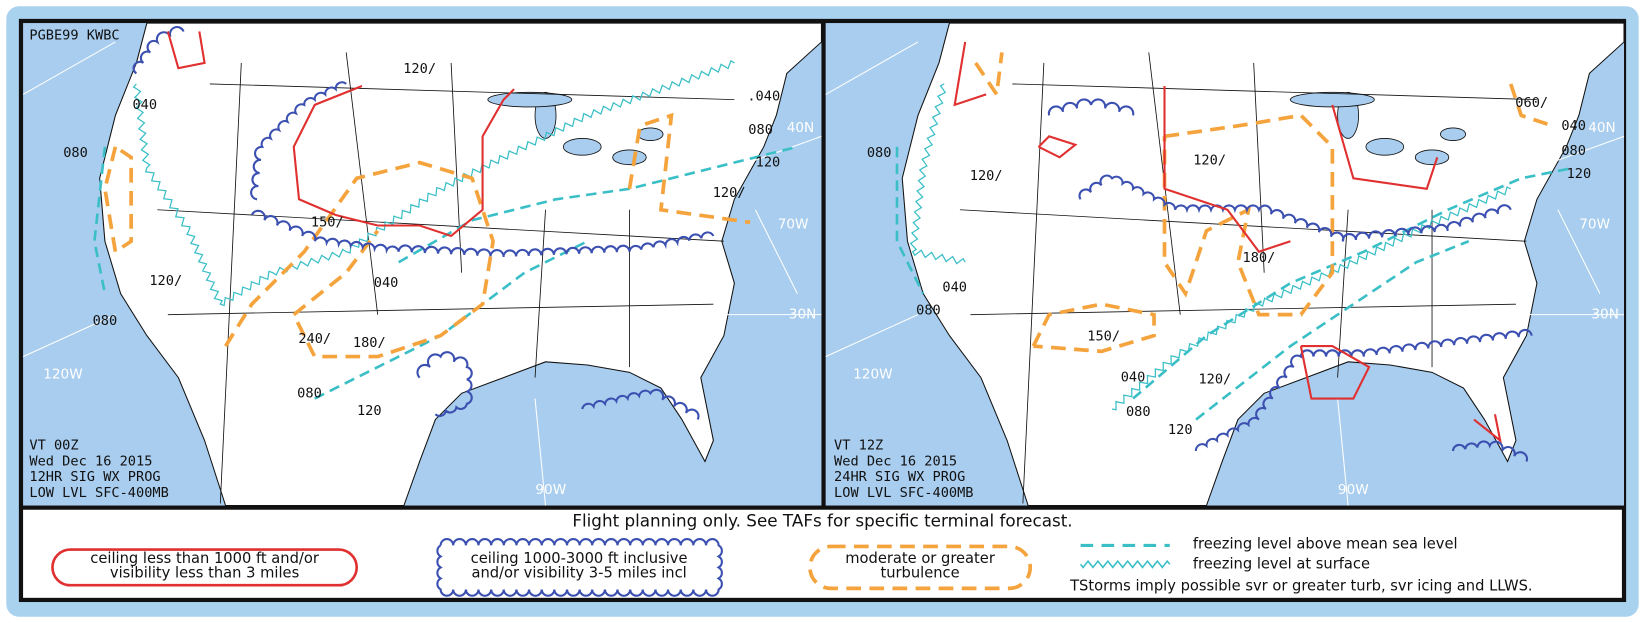  Describe the element at coordinates (579, 558) in the screenshot. I see `mvfr-text: ceiling 1000-3000 ft inclusive` at that location.